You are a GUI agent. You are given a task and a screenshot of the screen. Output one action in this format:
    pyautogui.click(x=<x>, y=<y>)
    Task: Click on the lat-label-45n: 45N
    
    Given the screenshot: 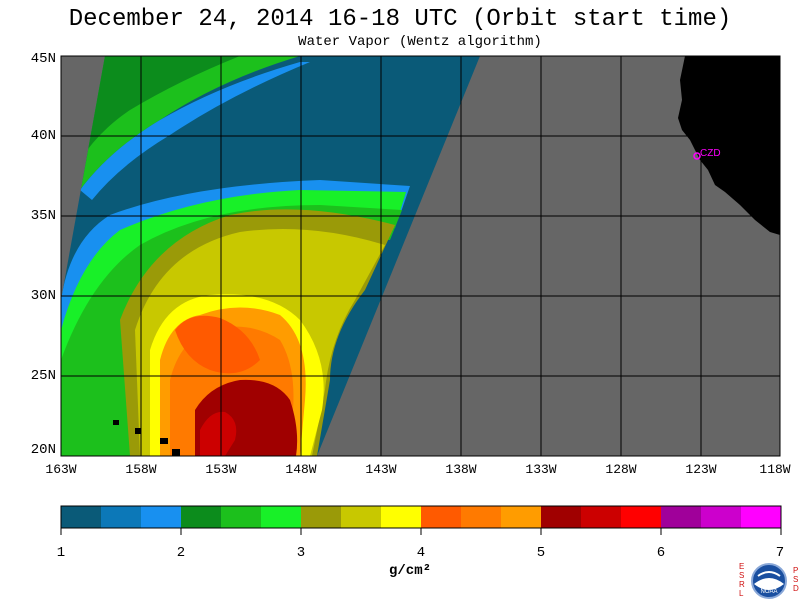 What is the action you would take?
    pyautogui.click(x=43, y=59)
    